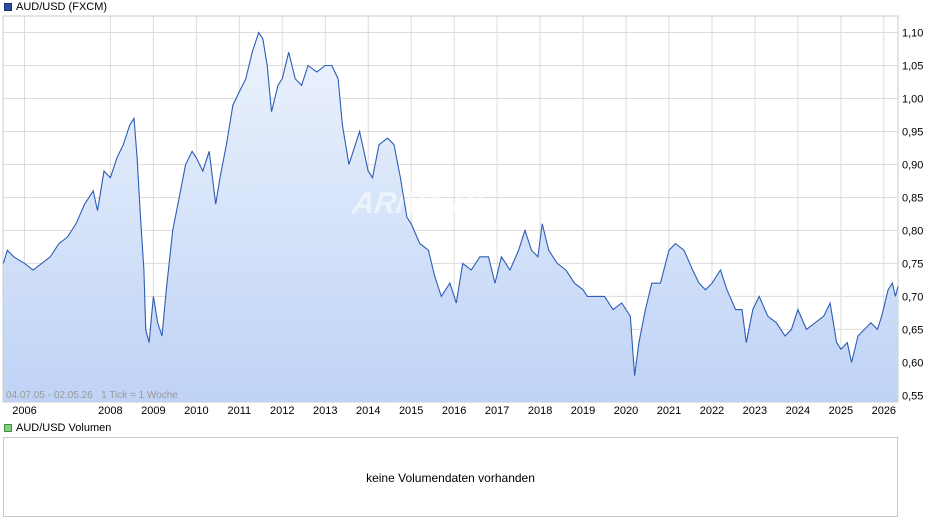 The image size is (940, 526). I want to click on y-tick-label: 1,00, so click(912, 99).